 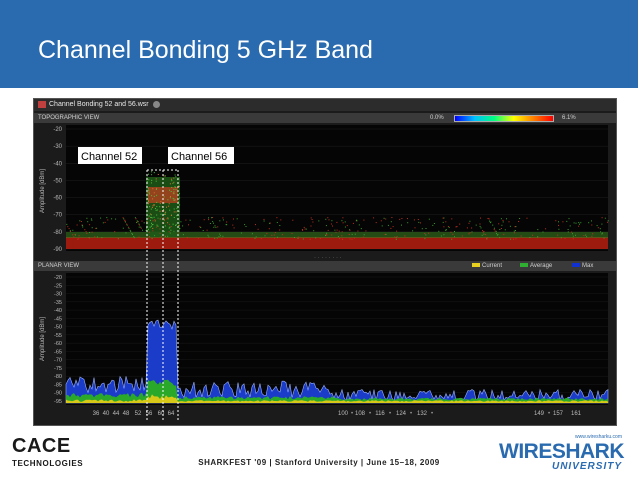 What do you see at coordinates (422, 414) in the screenshot?
I see `channel-tick-label: 132` at bounding box center [422, 414].